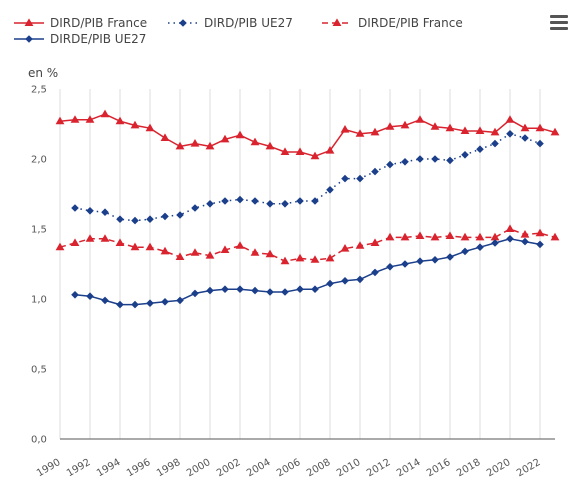 This screenshot has height=500, width=578. What do you see at coordinates (80, 23) in the screenshot?
I see `legend-item: DIRD/PIB France` at bounding box center [80, 23].